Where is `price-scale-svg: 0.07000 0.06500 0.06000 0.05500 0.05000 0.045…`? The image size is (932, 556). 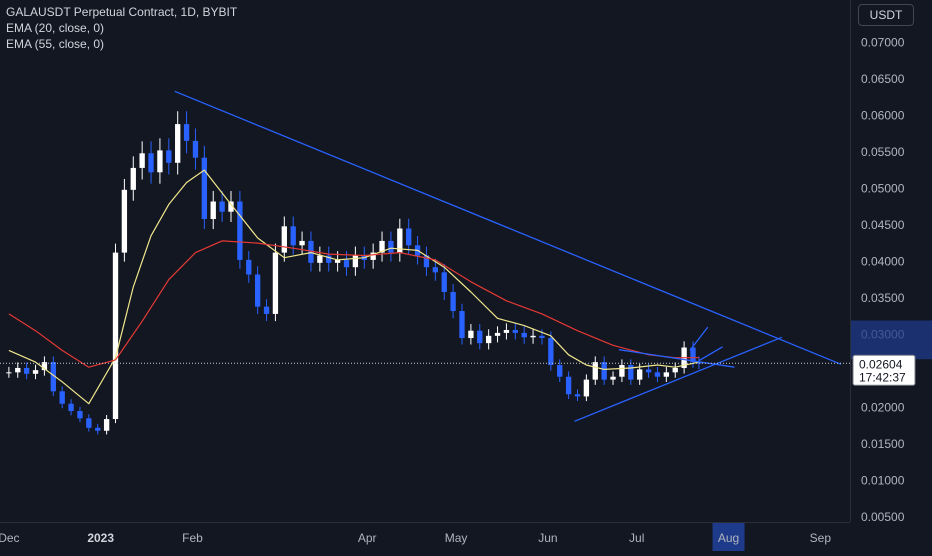
price-scale-svg: 0.07000 0.06500 0.06000 0.05500 0.05000 0.045… is located at coordinates (891, 279).